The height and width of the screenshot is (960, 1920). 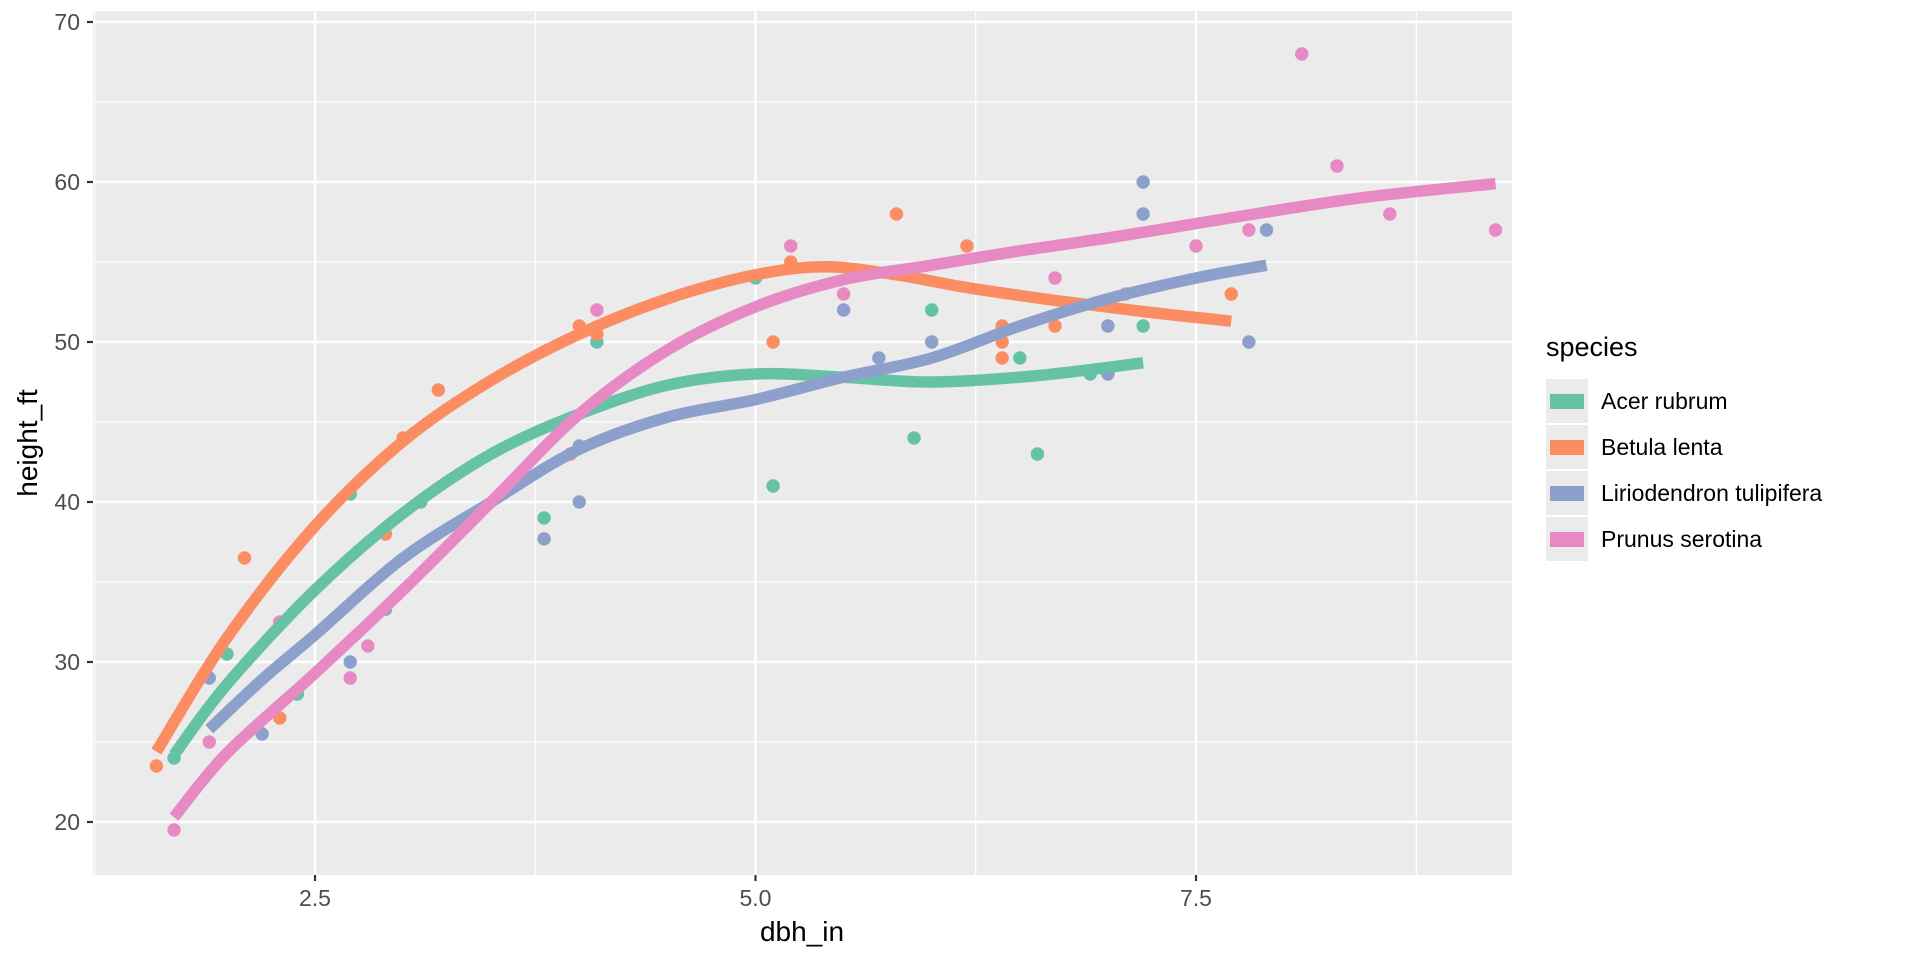 I want to click on x-tick-labels: 2.5 5.0 7.5, so click(x=755, y=898).